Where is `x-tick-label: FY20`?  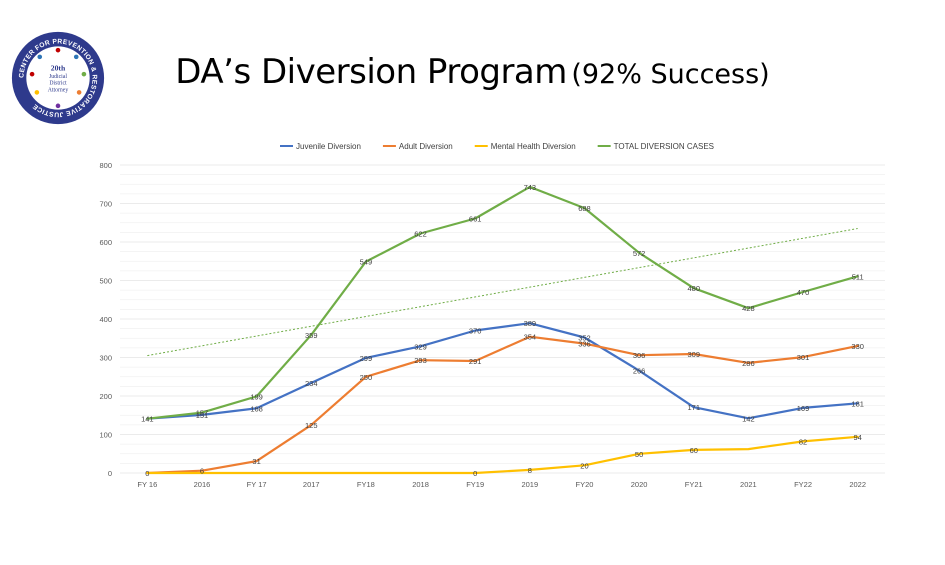
x-tick-label: FY20 is located at coordinates (584, 484).